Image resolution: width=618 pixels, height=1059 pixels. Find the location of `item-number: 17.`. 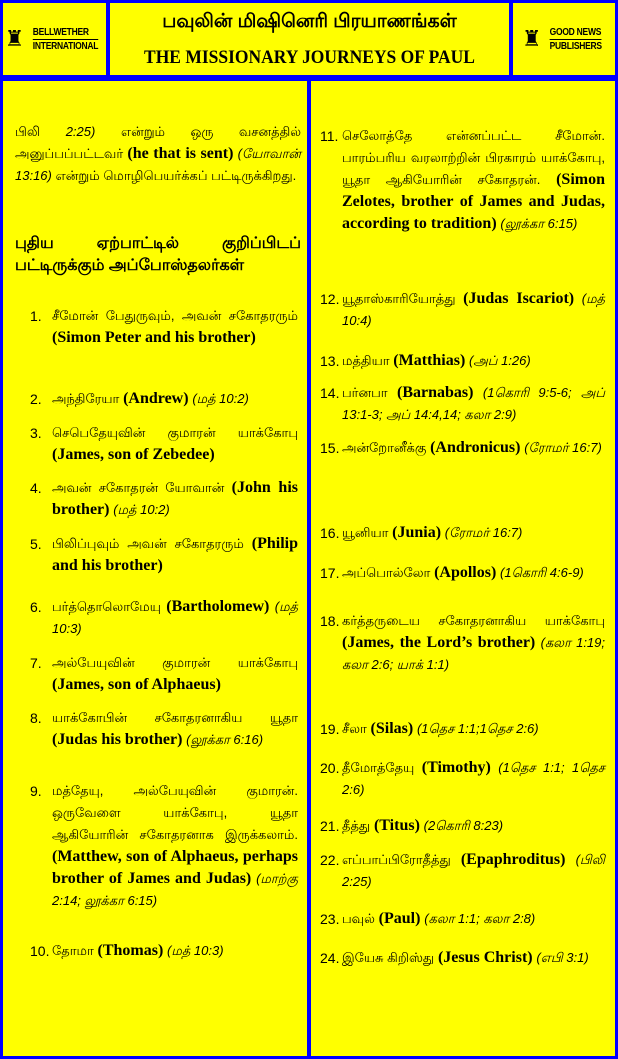

item-number: 17. is located at coordinates (330, 573).